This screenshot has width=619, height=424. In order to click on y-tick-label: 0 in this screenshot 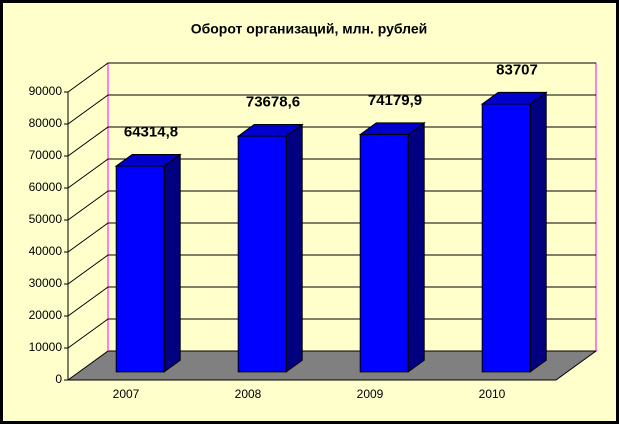, I will do `click(58, 379)`.